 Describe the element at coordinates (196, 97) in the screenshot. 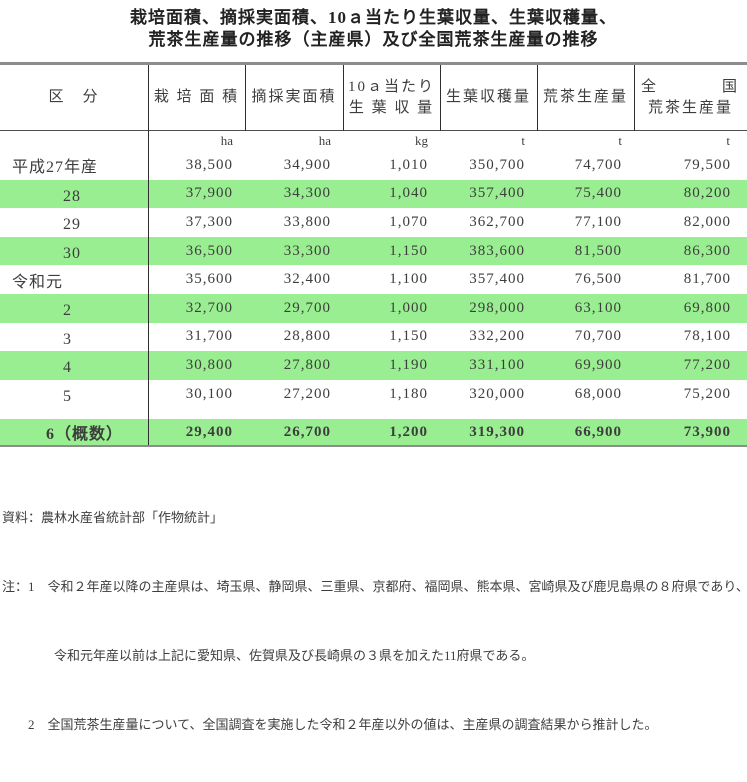

I see `header-saibai-menseki: 栽 培 面 積` at that location.